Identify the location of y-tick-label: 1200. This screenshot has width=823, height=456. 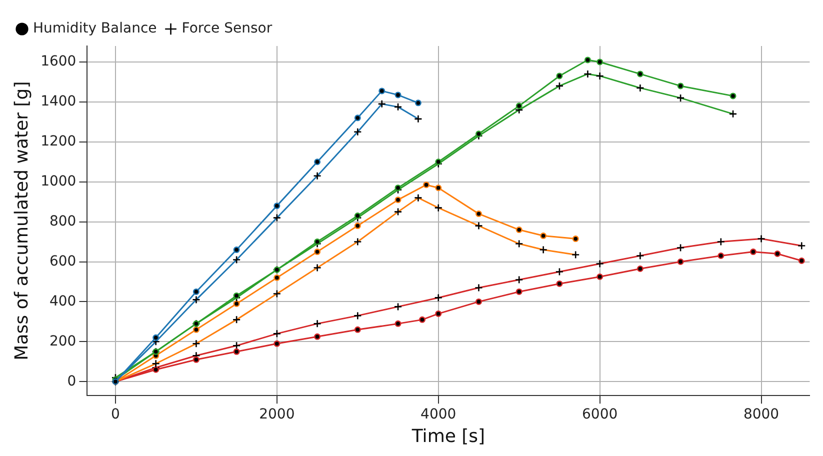
(58, 142).